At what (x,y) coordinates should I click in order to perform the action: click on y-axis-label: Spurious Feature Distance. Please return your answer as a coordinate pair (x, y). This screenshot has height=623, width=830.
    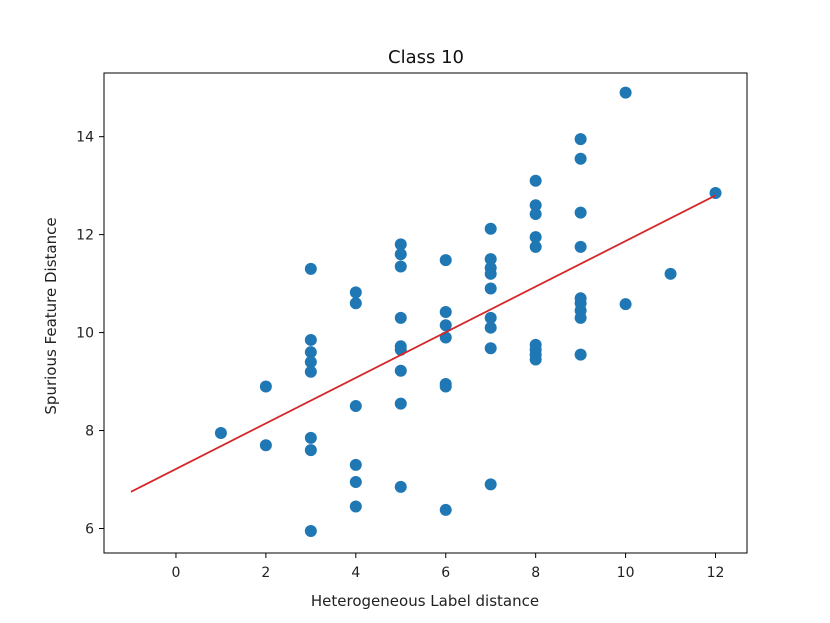
    Looking at the image, I should click on (51, 315).